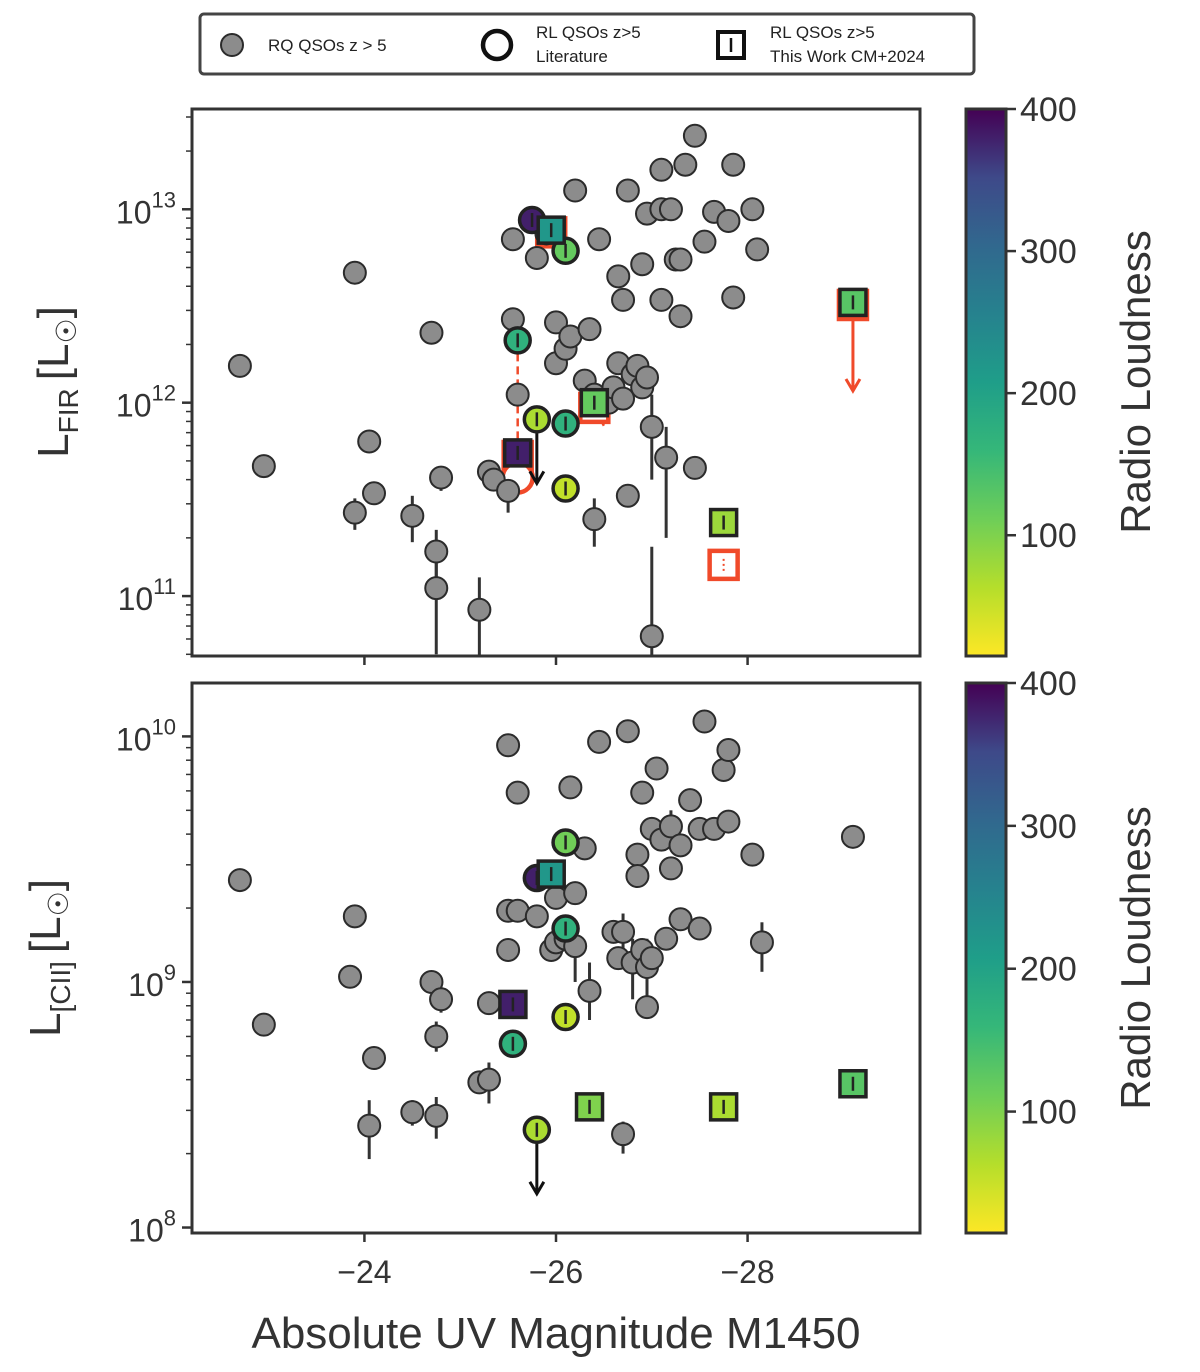  Describe the element at coordinates (986, 382) in the screenshot. I see `colorbar-top-gradient` at that location.